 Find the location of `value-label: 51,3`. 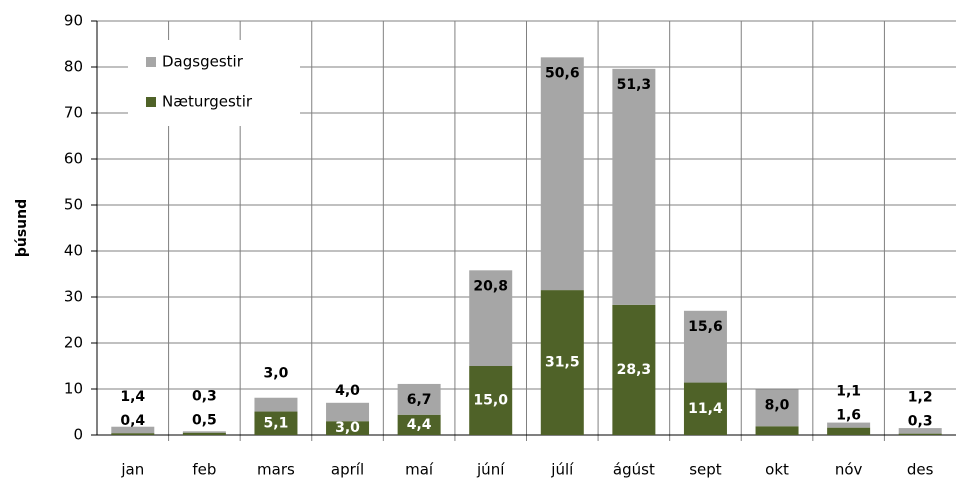

value-label: 51,3 is located at coordinates (634, 85).